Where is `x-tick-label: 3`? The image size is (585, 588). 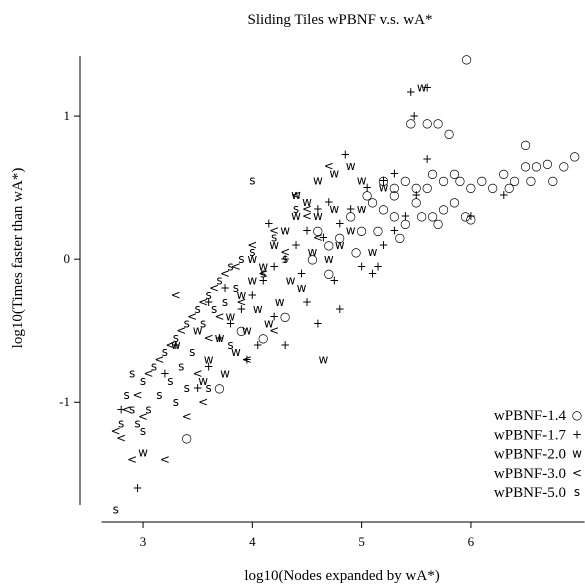 x-tick-label: 3 is located at coordinates (143, 541).